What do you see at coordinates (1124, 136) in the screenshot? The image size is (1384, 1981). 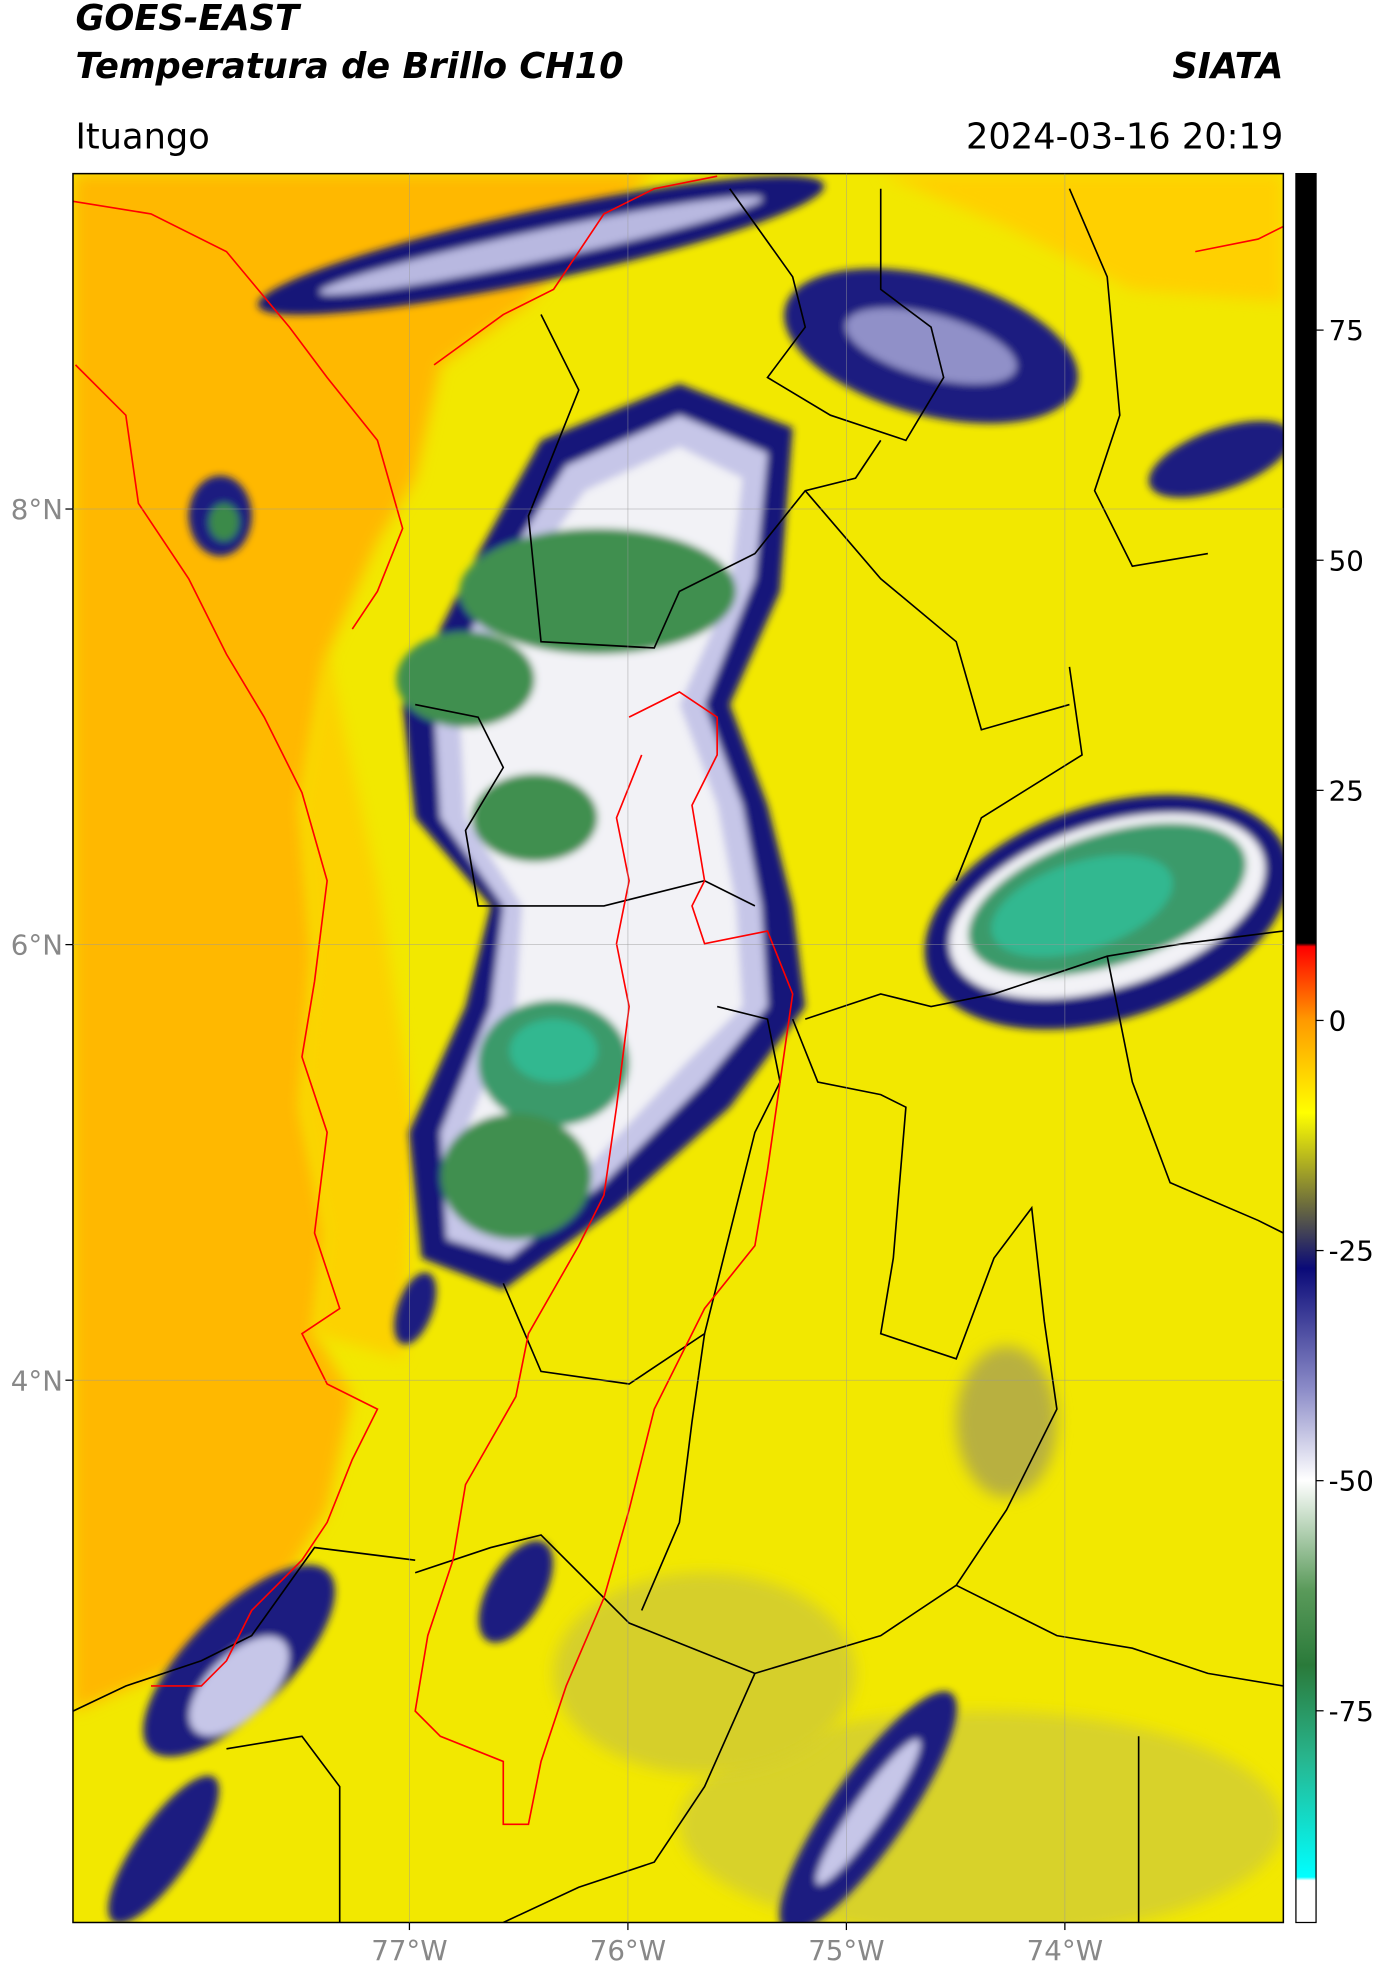 I see `timestamp: 2024-03-16 20:19` at bounding box center [1124, 136].